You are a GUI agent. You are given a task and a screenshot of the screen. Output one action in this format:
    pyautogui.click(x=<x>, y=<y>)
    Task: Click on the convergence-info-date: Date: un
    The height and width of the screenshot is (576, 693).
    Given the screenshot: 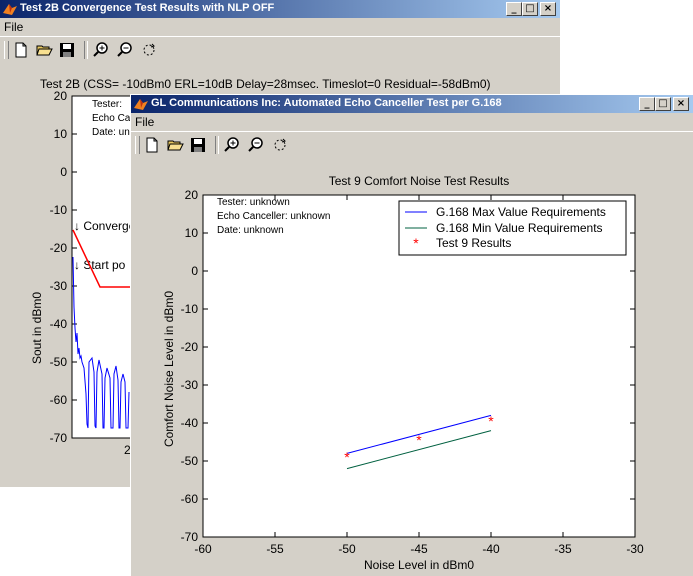 What is the action you would take?
    pyautogui.click(x=111, y=132)
    